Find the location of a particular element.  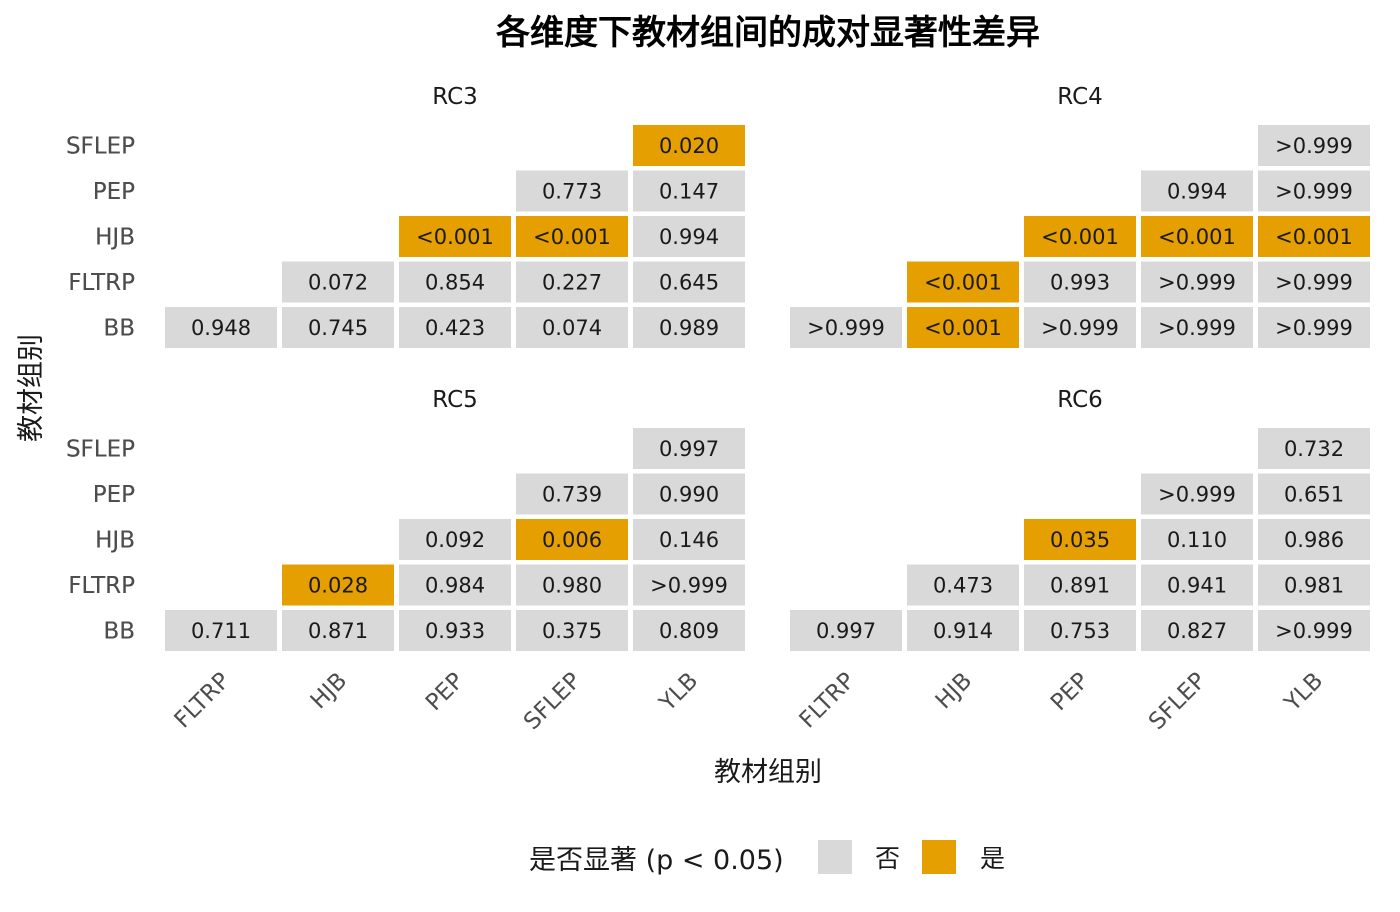

cell-value-label: 0.227 is located at coordinates (572, 283).